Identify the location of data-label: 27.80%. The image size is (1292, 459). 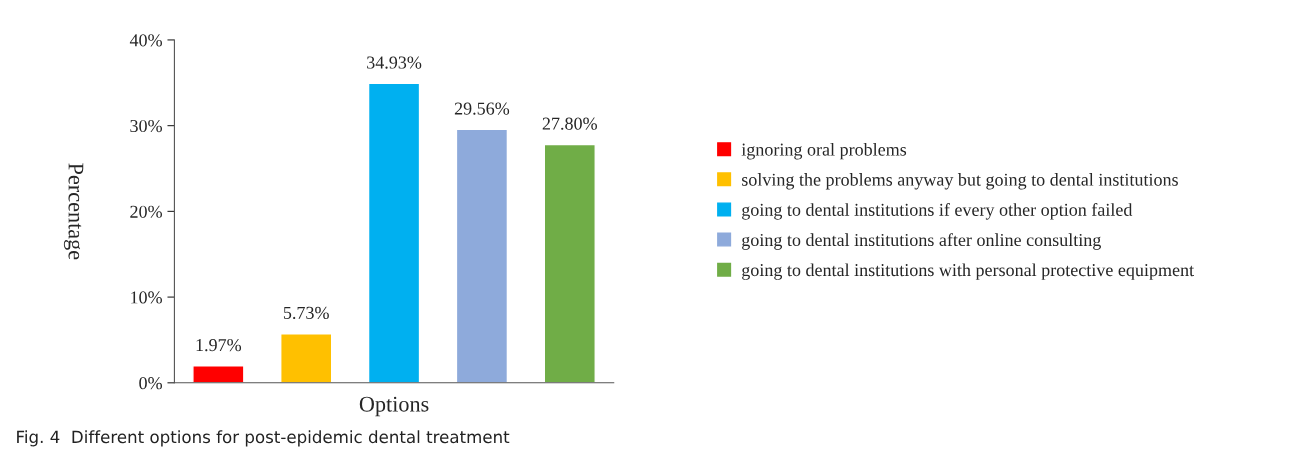
(569, 123).